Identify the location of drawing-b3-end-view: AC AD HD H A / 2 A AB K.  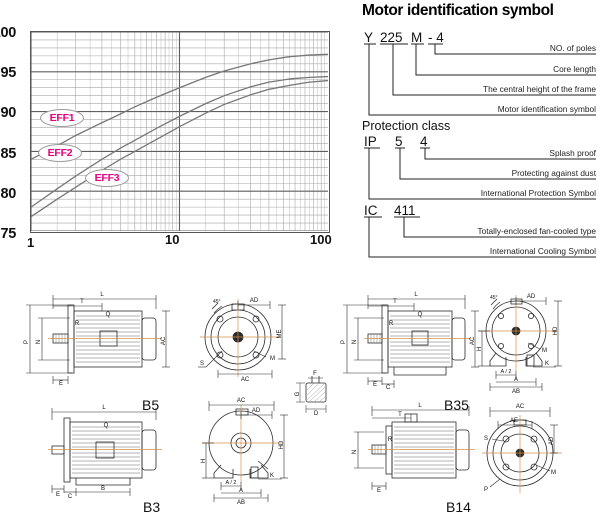
(258, 449).